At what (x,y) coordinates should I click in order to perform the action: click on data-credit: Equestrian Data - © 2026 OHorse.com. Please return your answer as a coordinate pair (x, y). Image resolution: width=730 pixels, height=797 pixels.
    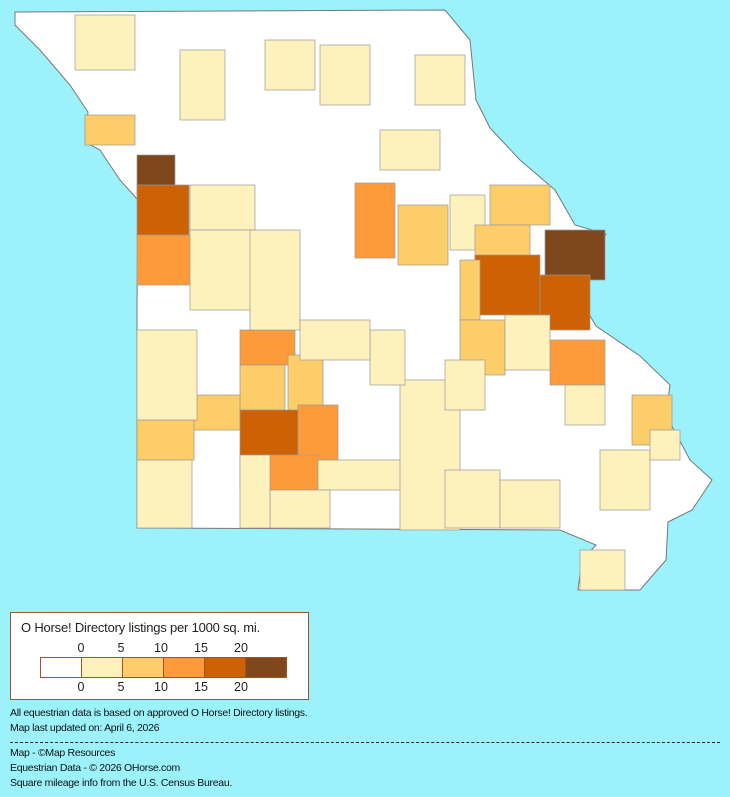
    Looking at the image, I should click on (95, 768).